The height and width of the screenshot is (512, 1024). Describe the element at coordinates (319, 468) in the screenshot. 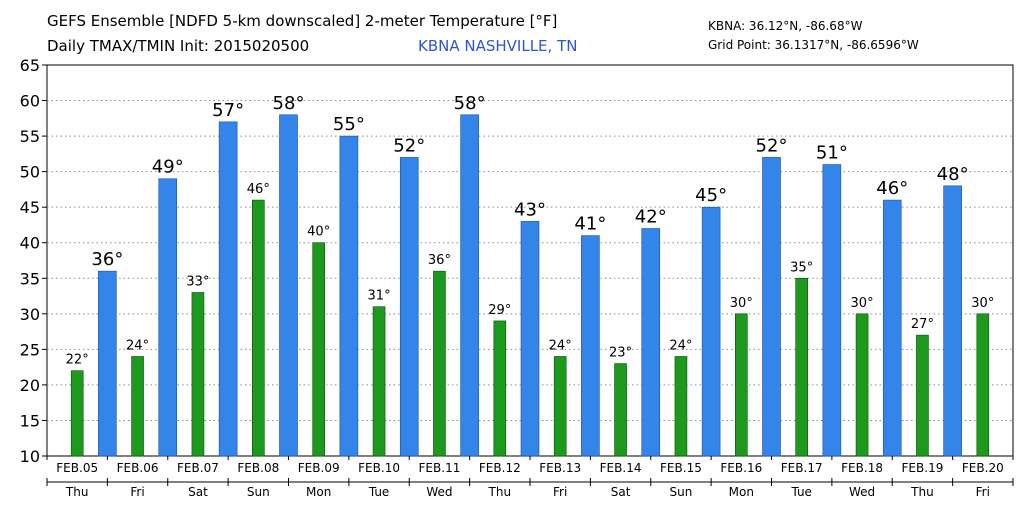

I see `x-date-label: FEB.09` at that location.